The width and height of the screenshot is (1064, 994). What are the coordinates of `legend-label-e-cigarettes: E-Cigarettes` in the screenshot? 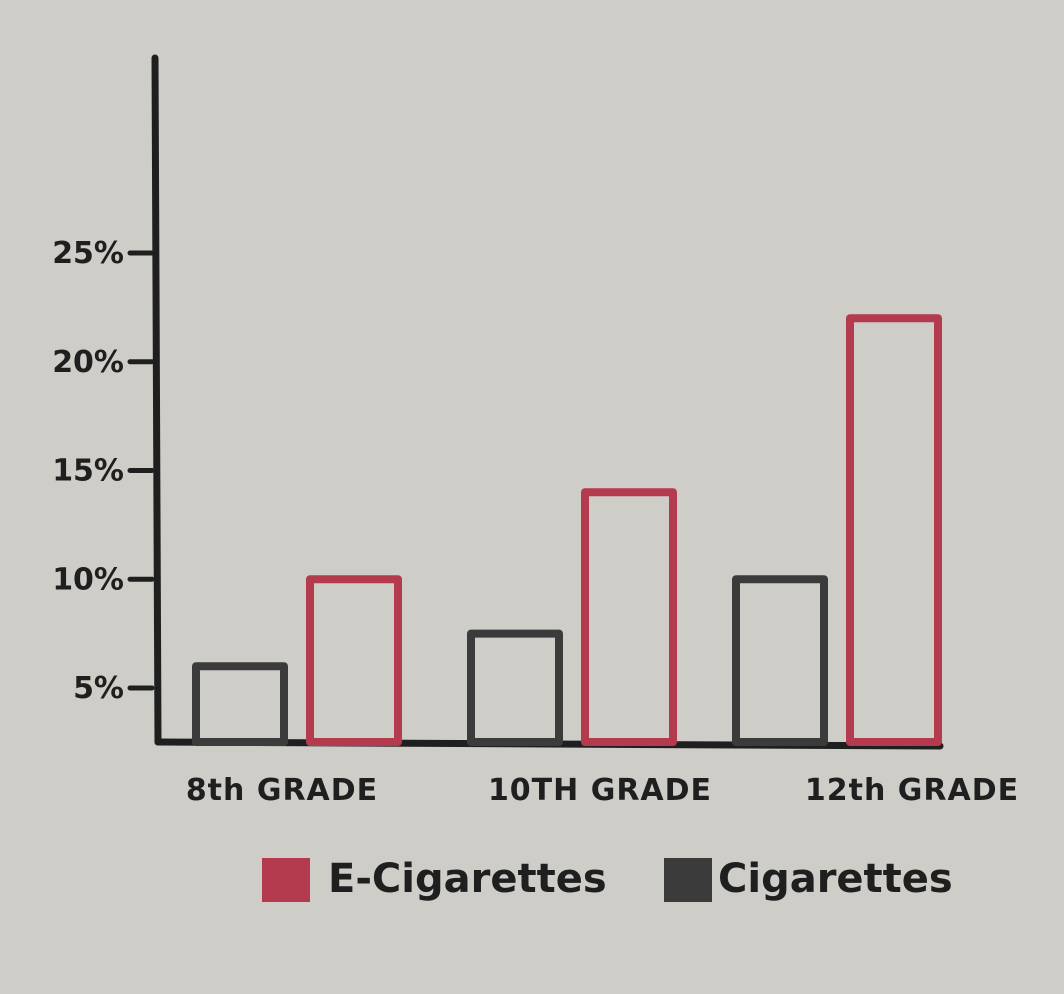 It's located at (467, 879).